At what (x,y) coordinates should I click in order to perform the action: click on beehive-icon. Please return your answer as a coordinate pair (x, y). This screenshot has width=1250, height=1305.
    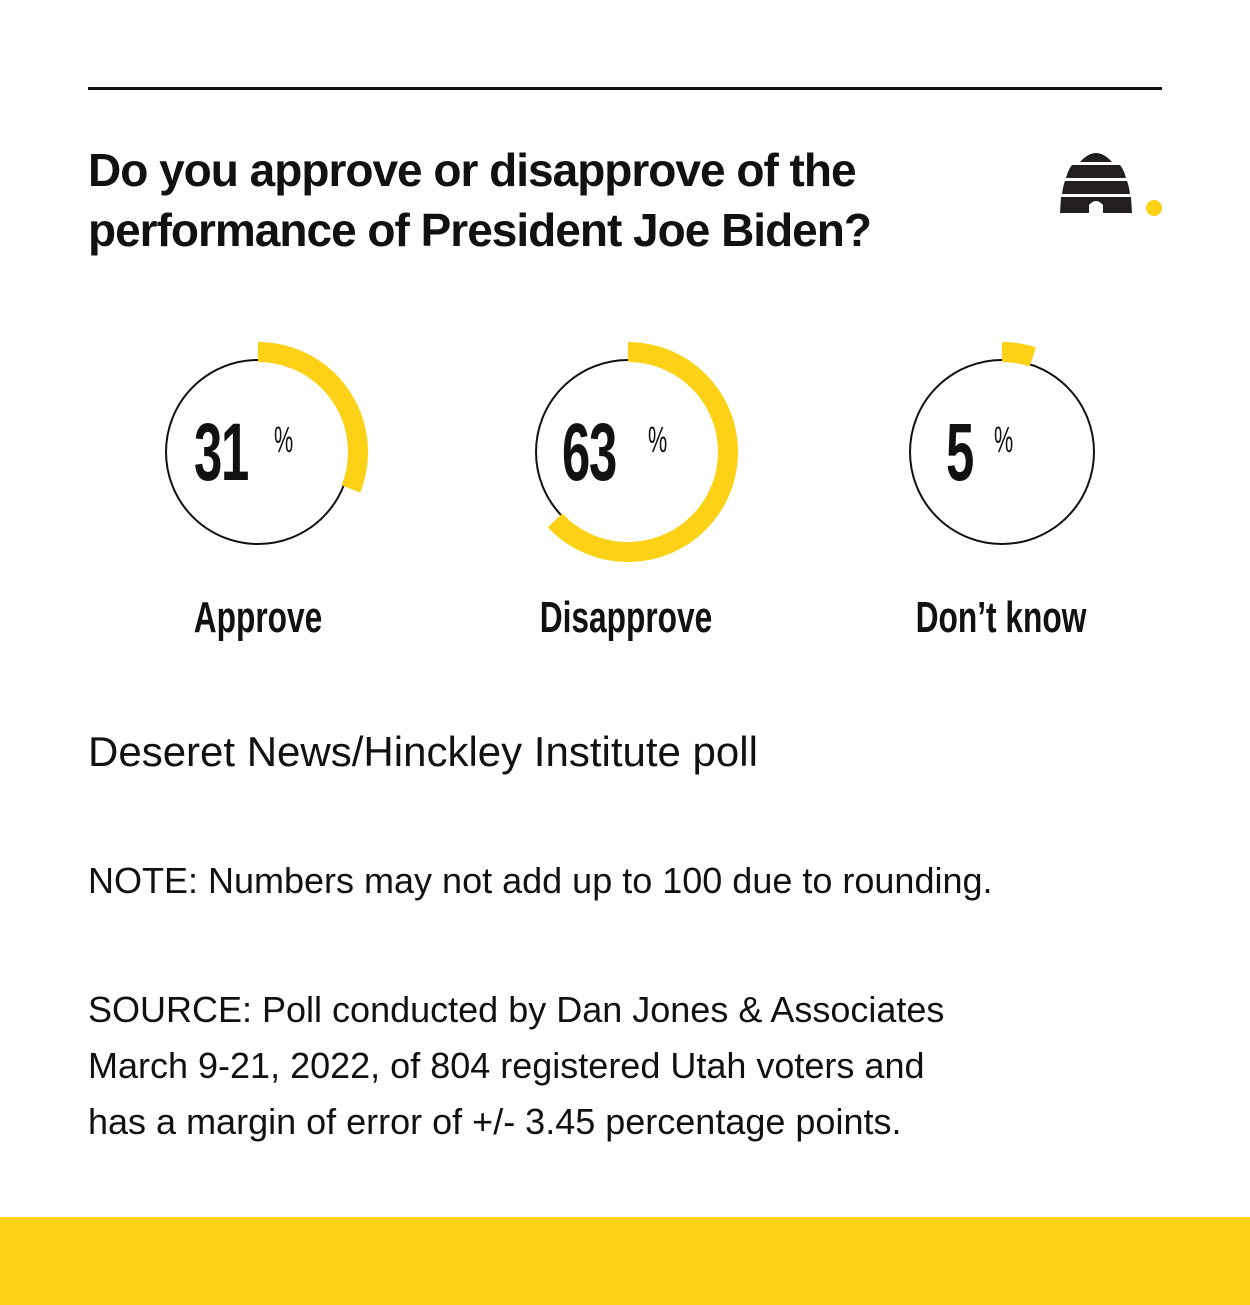
    Looking at the image, I should click on (1113, 182).